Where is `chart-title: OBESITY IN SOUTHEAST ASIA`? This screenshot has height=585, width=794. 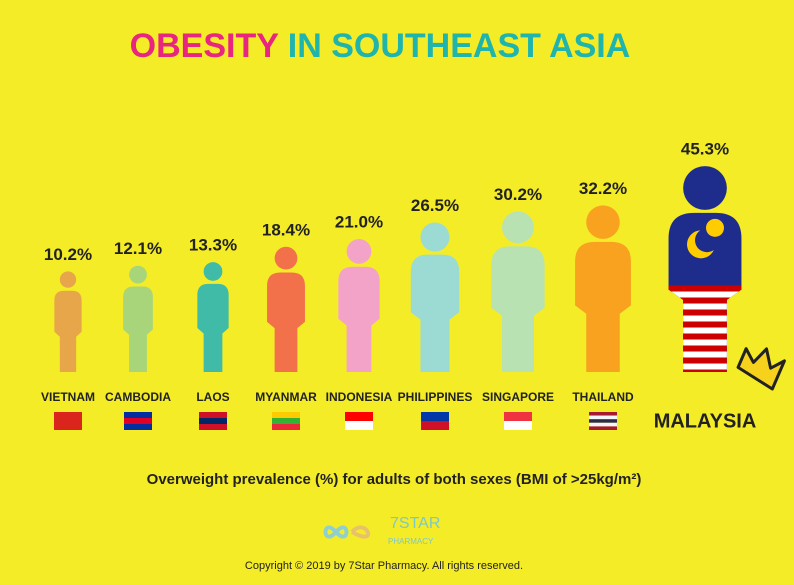 chart-title: OBESITY IN SOUTHEAST ASIA is located at coordinates (380, 46).